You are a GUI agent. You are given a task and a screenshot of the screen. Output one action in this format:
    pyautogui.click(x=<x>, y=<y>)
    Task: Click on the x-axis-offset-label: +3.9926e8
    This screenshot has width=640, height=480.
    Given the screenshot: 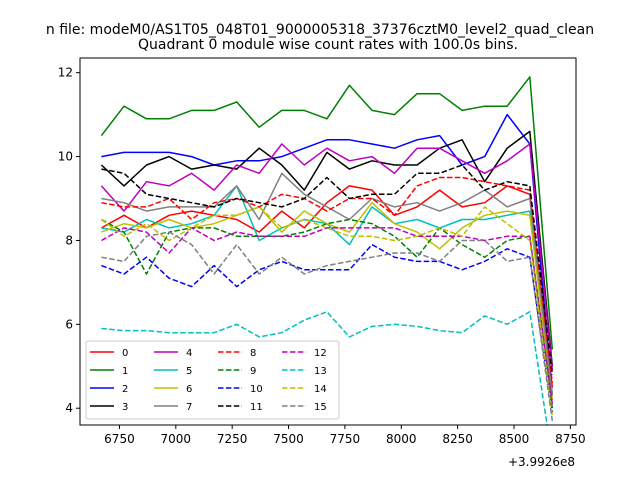 What is the action you would take?
    pyautogui.click(x=541, y=462)
    